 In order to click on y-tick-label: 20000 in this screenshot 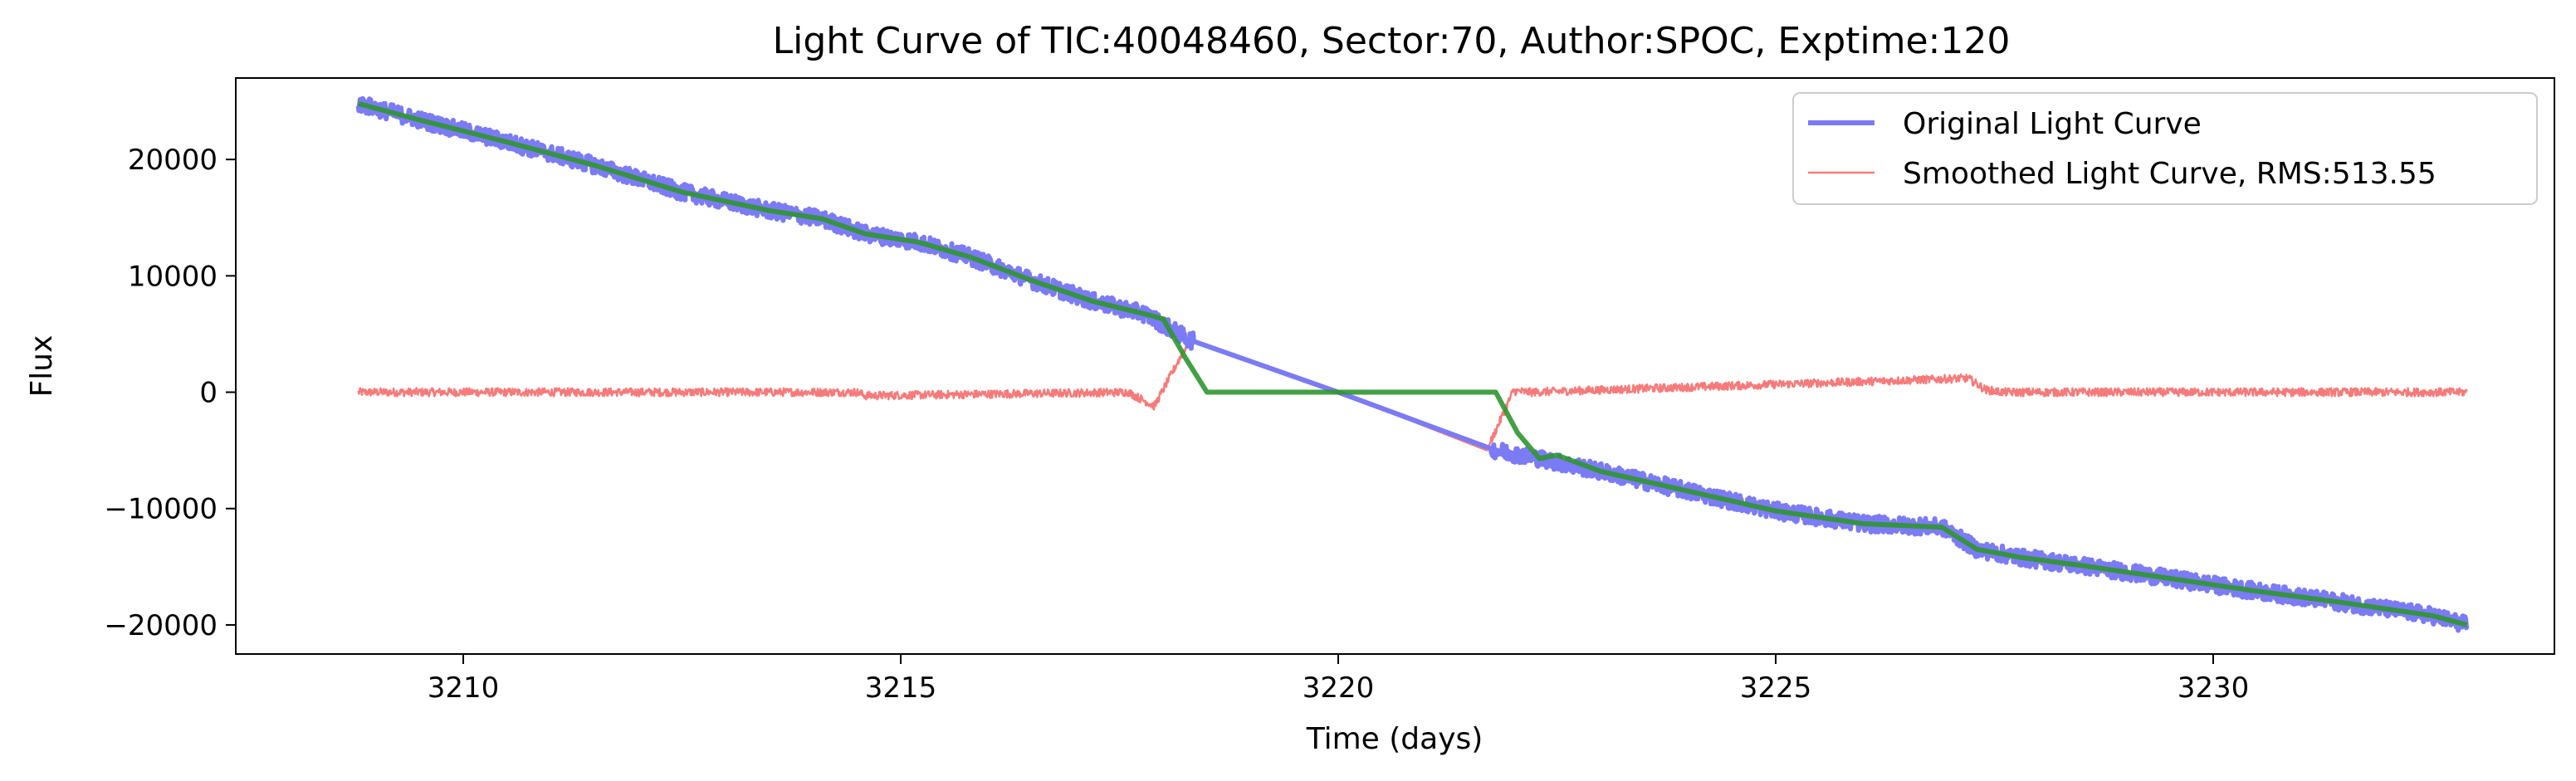, I will do `click(173, 160)`.